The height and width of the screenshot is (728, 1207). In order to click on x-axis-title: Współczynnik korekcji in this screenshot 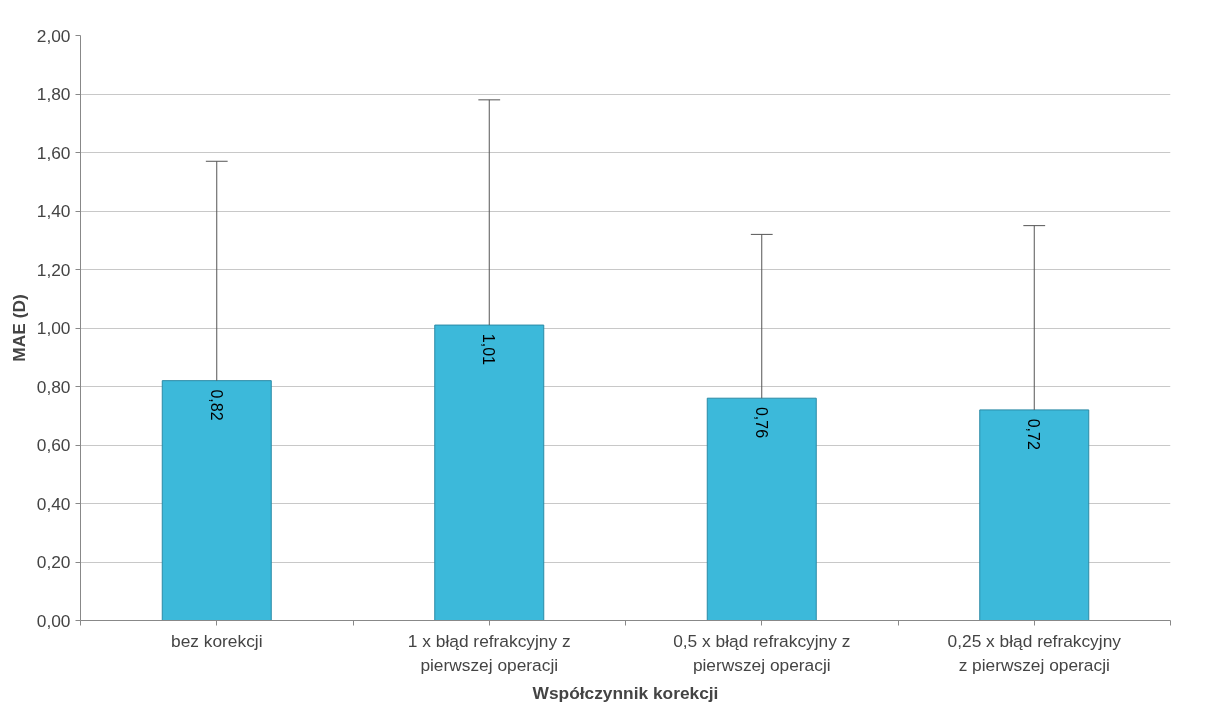, I will do `click(625, 692)`.